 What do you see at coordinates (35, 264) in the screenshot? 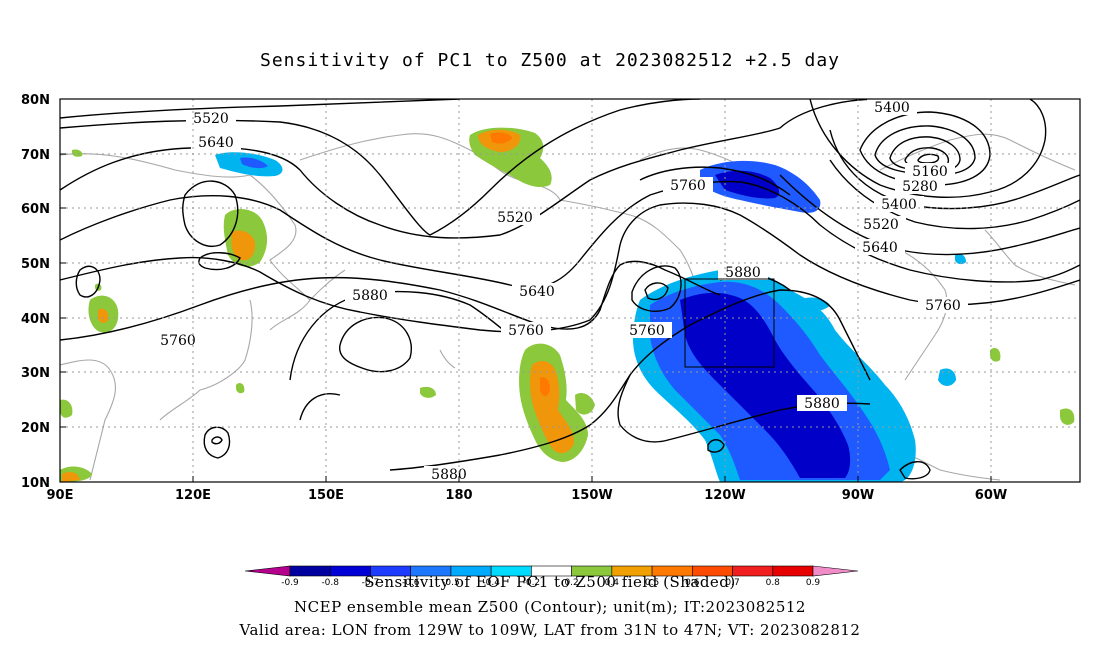
I see `lat-label: 50N` at bounding box center [35, 264].